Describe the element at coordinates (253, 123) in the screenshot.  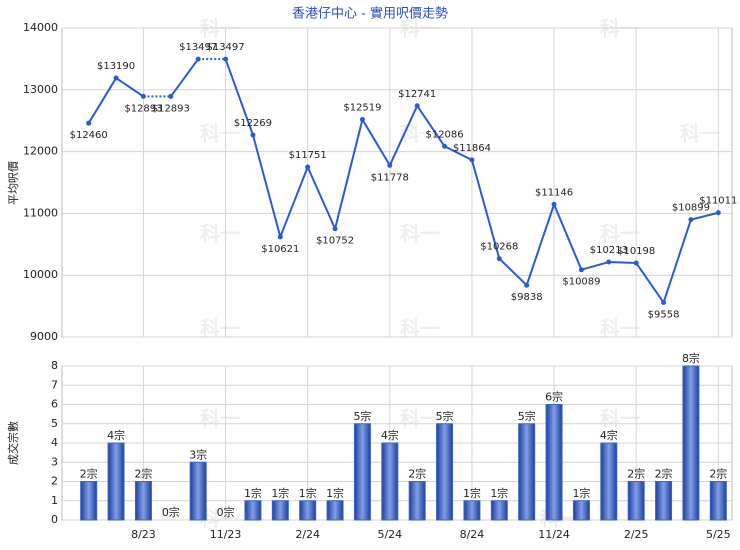
I see `data-label: $12269` at that location.